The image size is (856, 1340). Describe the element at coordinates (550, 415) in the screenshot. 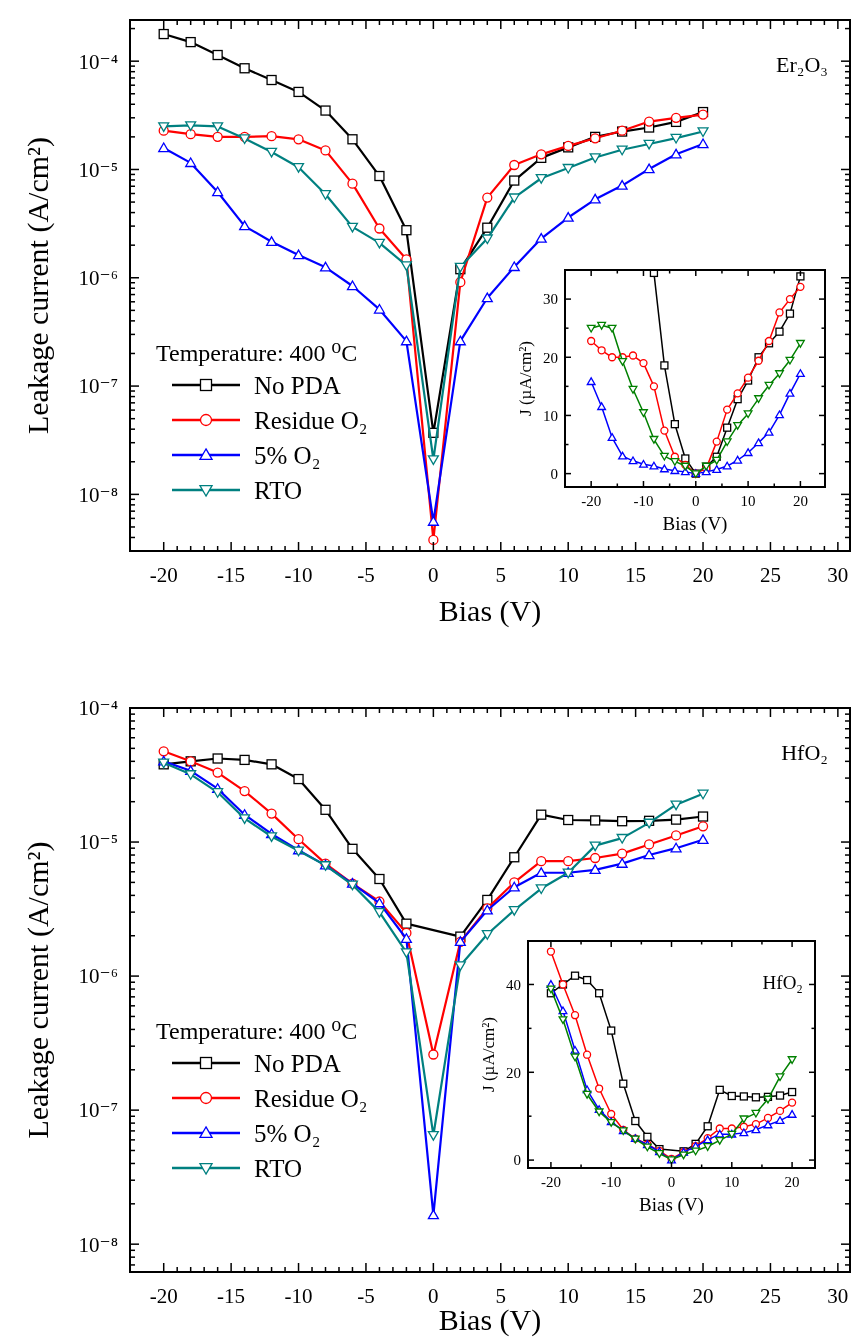

I see `y-tick-label: 10` at that location.